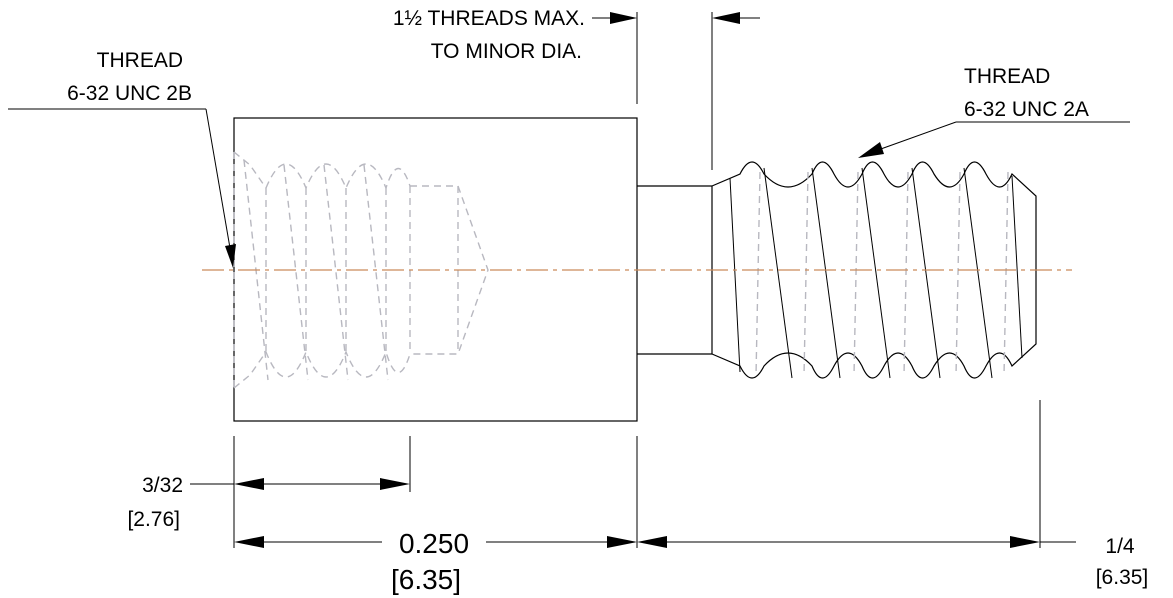 The width and height of the screenshot is (1173, 598). Describe the element at coordinates (140, 60) in the screenshot. I see `female-thread-callout-line1: THREAD` at that location.